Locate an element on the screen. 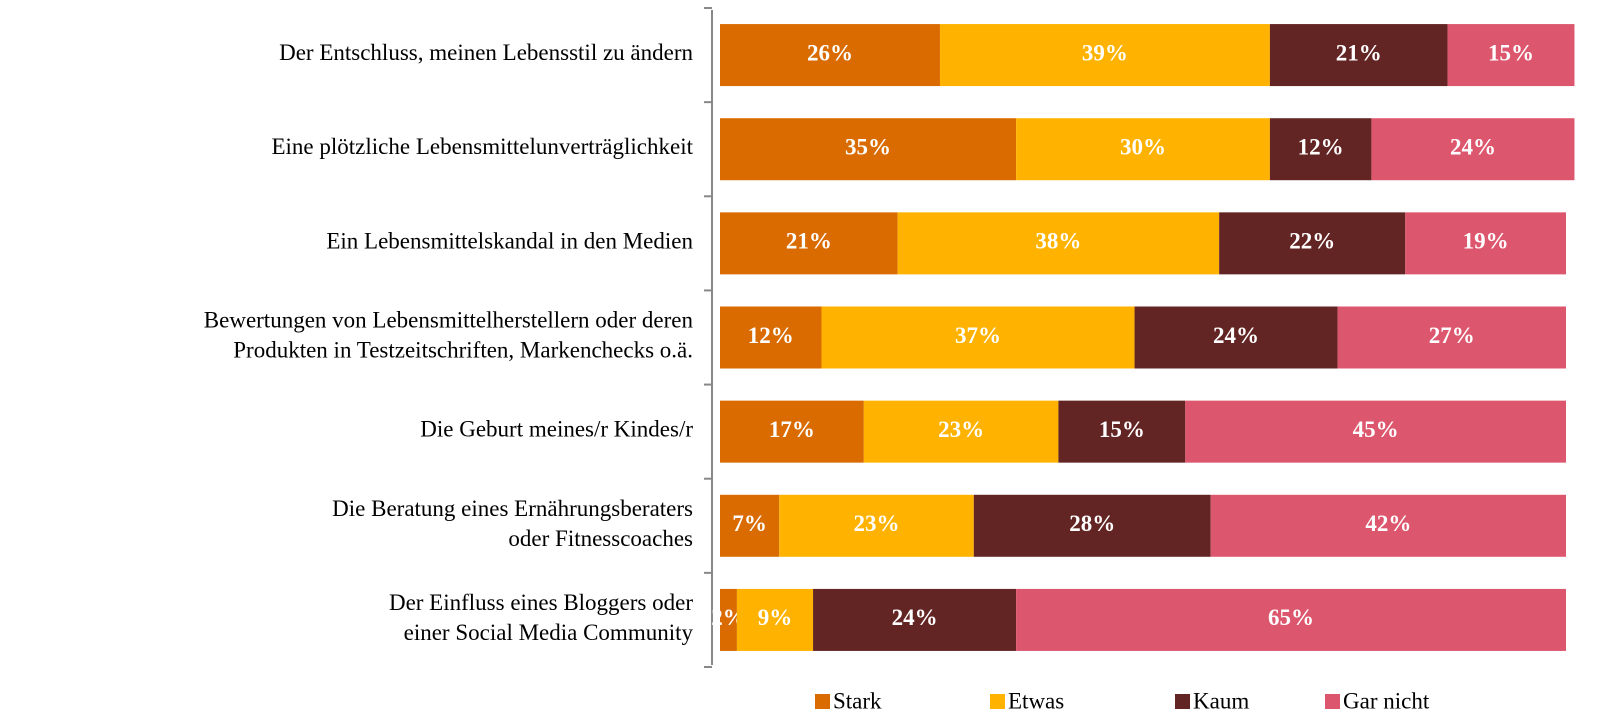 This screenshot has height=726, width=1597. value-label: 45% is located at coordinates (1376, 429).